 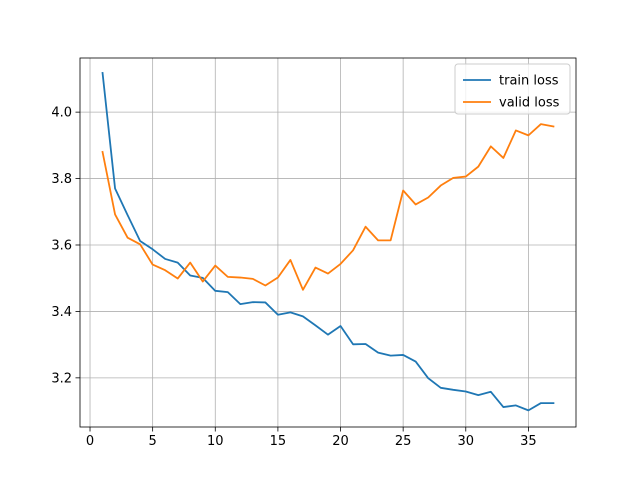 What do you see at coordinates (61, 245) in the screenshot?
I see `y-tick-label: 3.6` at bounding box center [61, 245].